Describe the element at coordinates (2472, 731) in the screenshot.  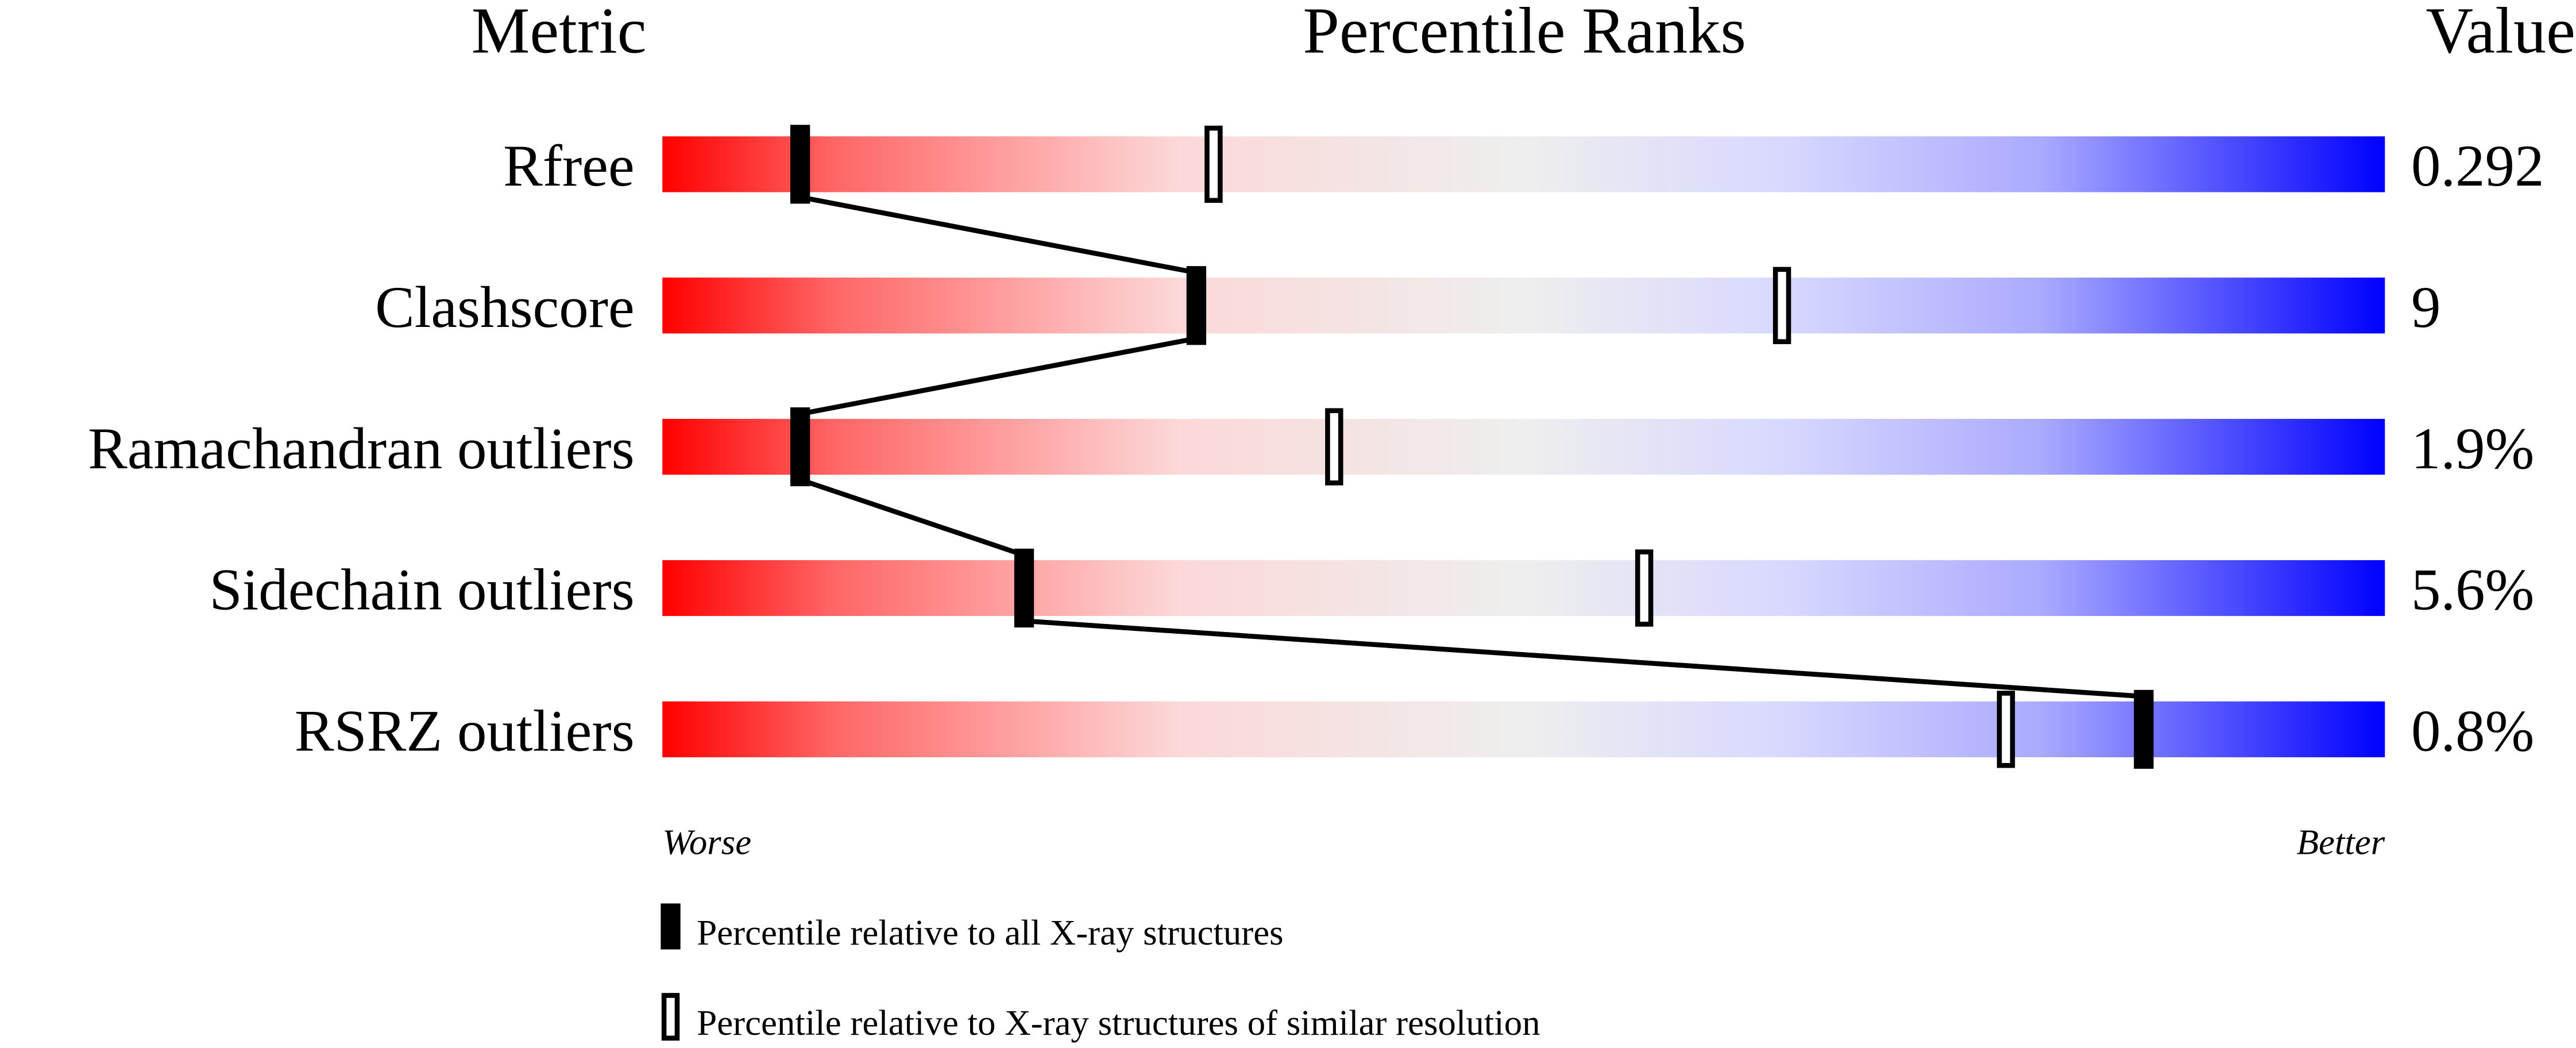
I see `metric-value: 0.8%` at that location.